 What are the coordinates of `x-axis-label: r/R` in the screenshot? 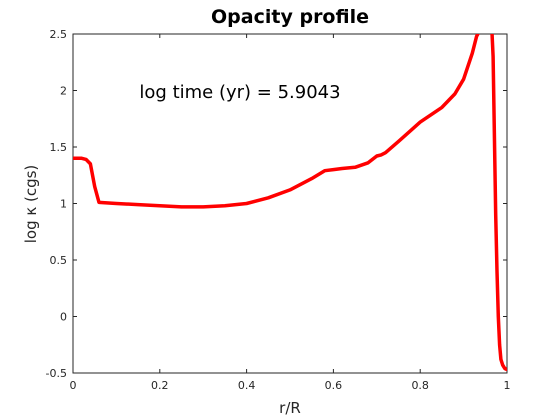 It's located at (290, 408).